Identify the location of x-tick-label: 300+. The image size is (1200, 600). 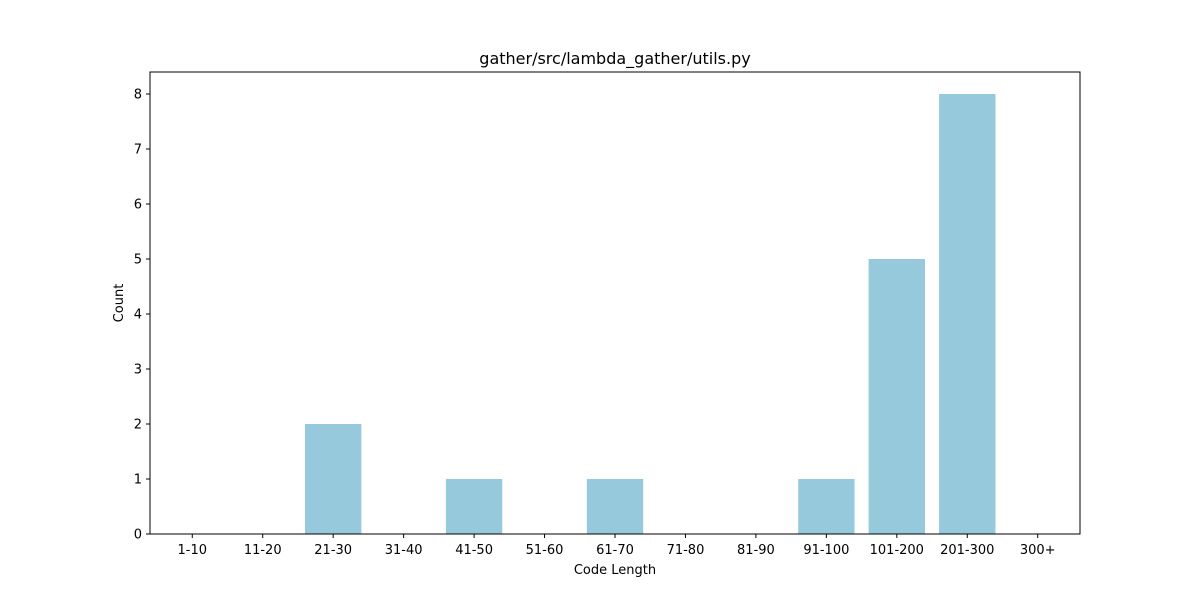
(1038, 550).